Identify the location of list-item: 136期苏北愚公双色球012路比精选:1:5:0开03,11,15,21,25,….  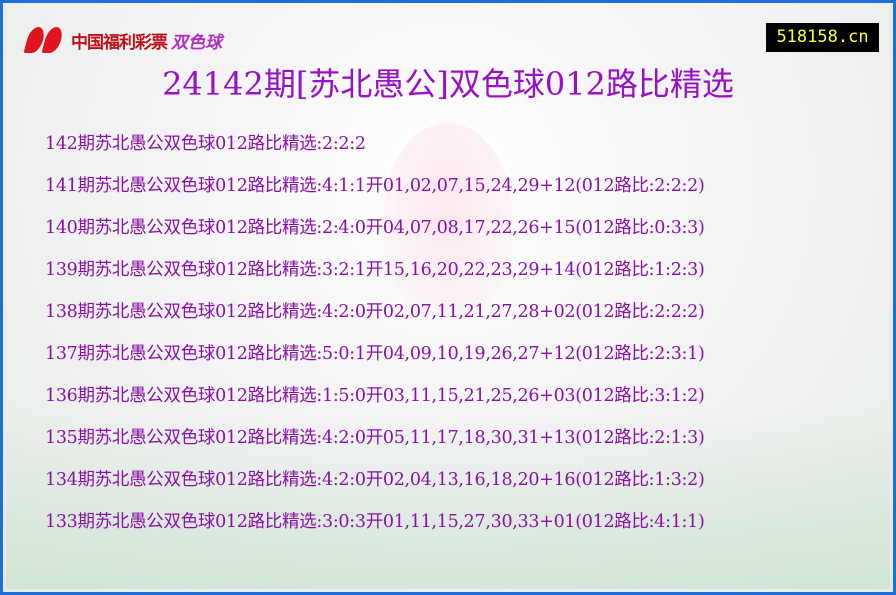
(375, 396).